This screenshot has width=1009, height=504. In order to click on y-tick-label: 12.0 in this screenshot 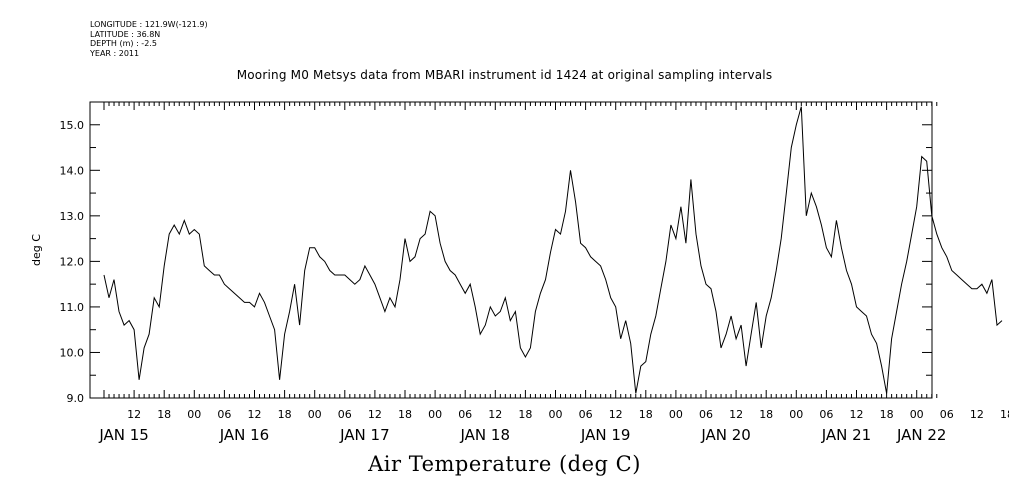, I will do `click(72, 261)`.